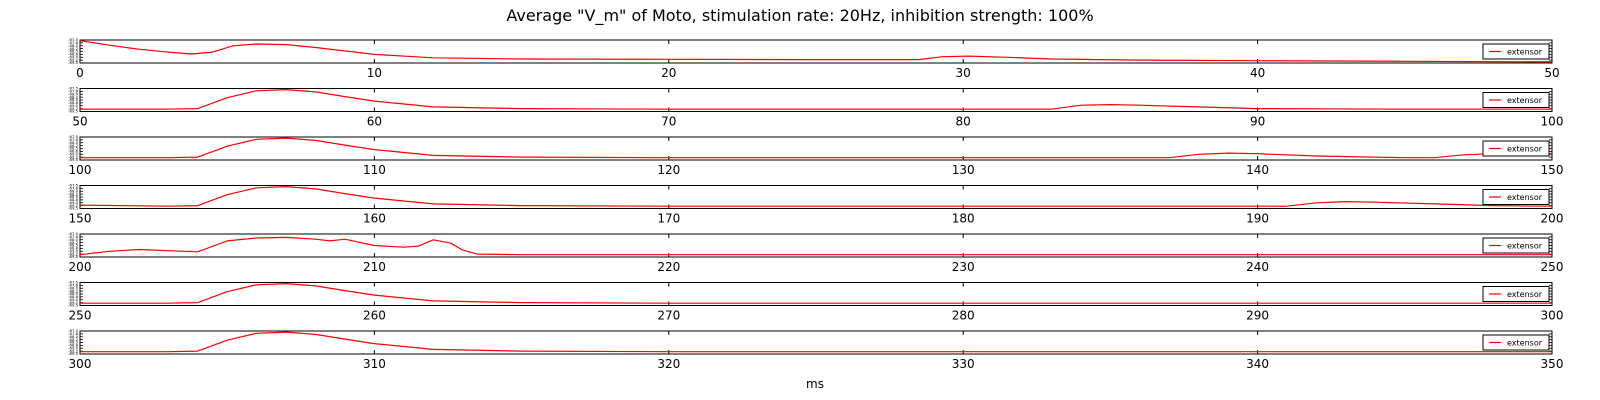  What do you see at coordinates (1257, 316) in the screenshot?
I see `x-tick-label: 290` at bounding box center [1257, 316].